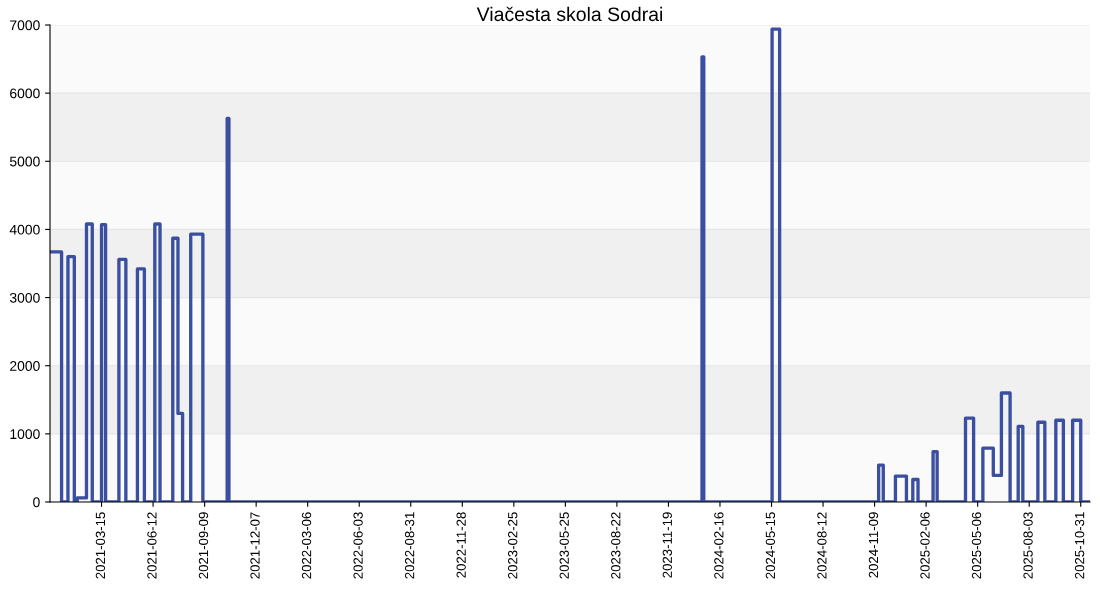  What do you see at coordinates (564, 545) in the screenshot?
I see `x-tick-label: 2023-05-25` at bounding box center [564, 545].